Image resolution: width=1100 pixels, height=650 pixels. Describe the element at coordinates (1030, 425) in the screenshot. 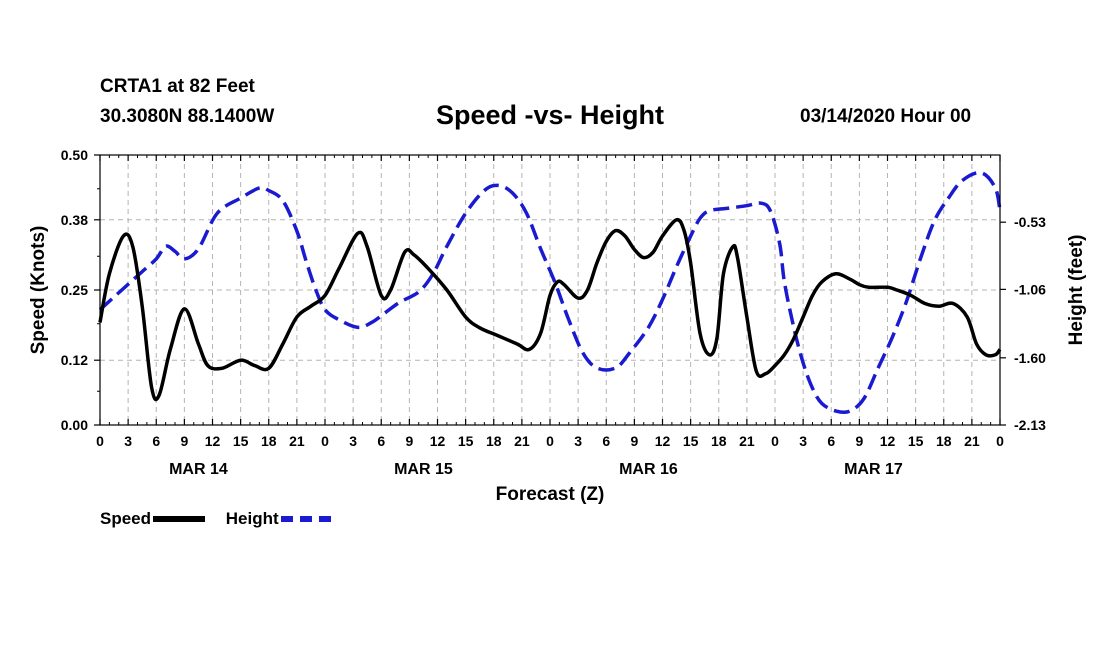

I see `y2-tick-label: -2.13` at that location.